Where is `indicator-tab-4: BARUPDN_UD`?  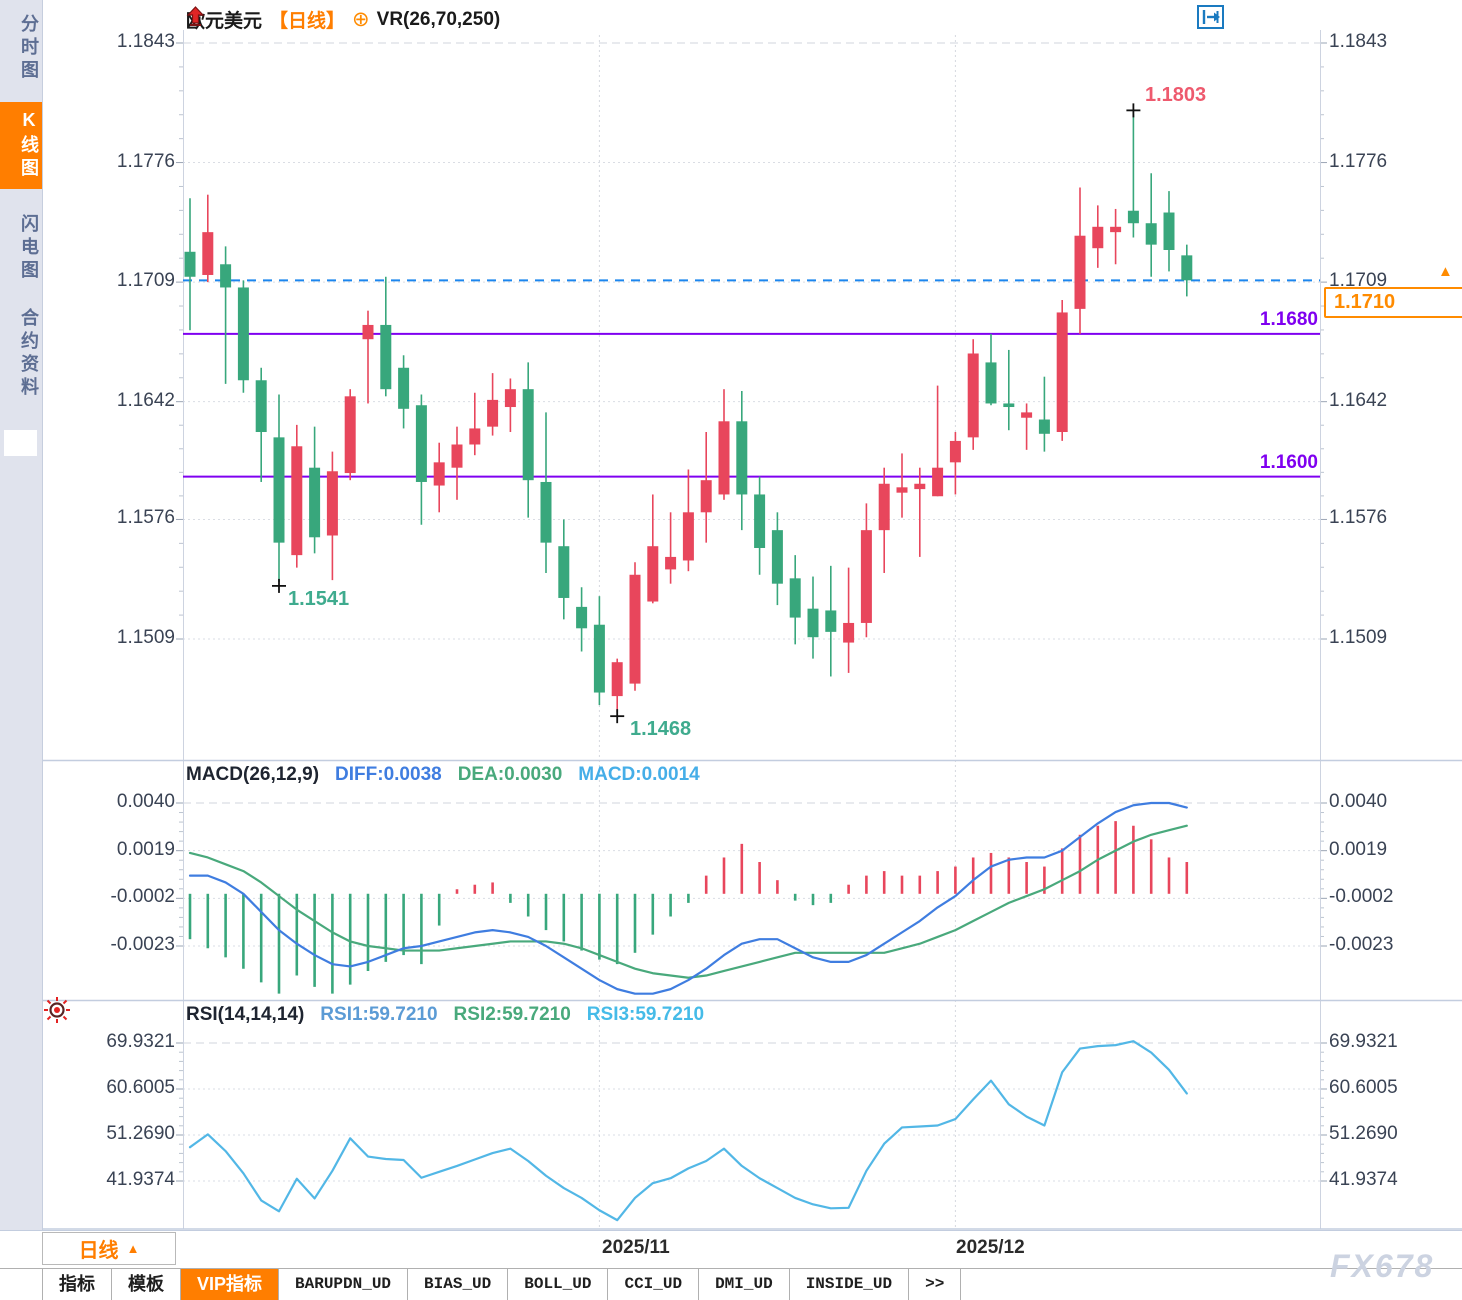 indicator-tab-4: BARUPDN_UD is located at coordinates (344, 1284).